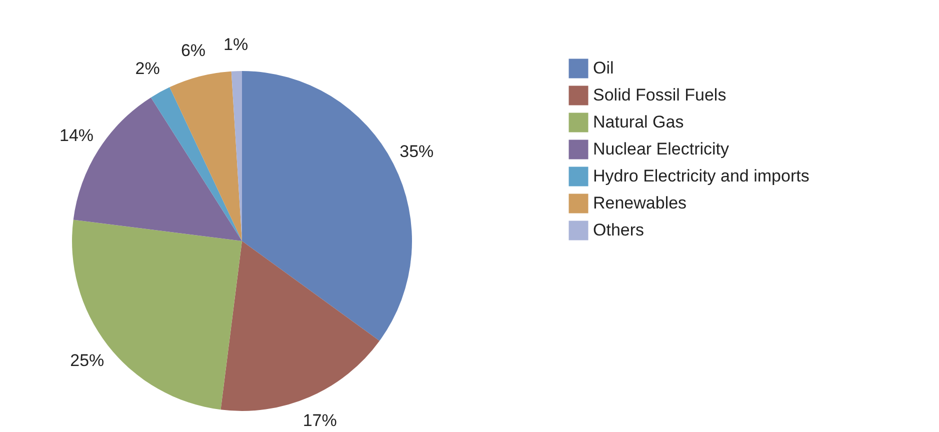  I want to click on data-label: 35%, so click(417, 152).